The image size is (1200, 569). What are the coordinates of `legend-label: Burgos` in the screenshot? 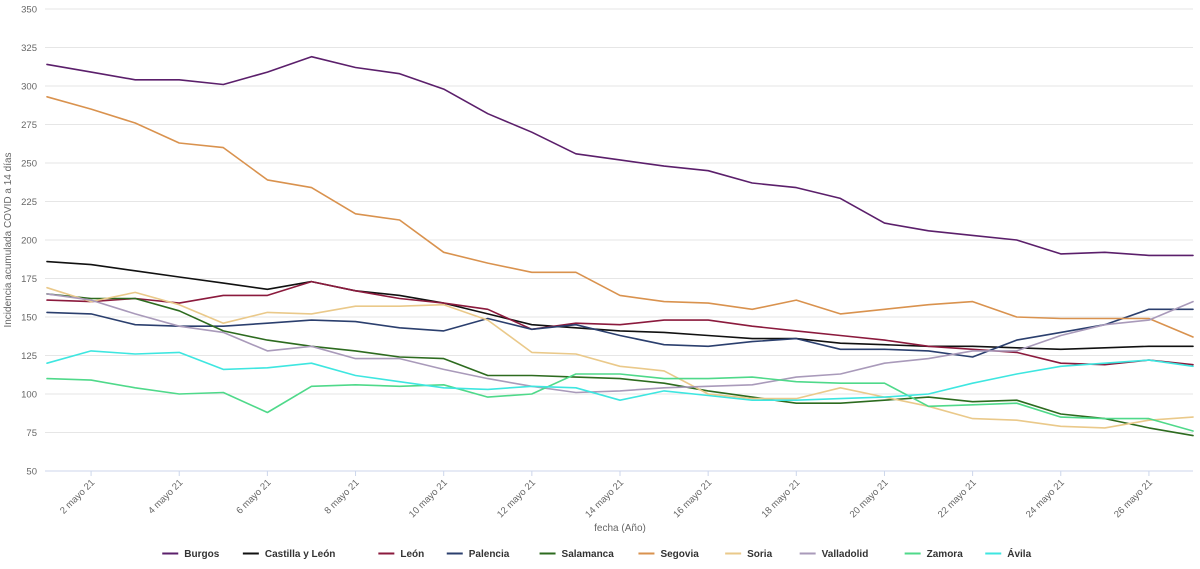 It's located at (201, 554).